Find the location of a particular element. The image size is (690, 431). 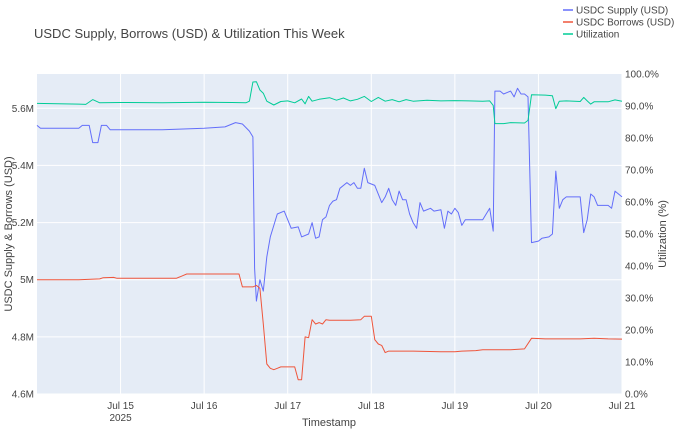

y-tick-label: 5M is located at coordinates (27, 280).